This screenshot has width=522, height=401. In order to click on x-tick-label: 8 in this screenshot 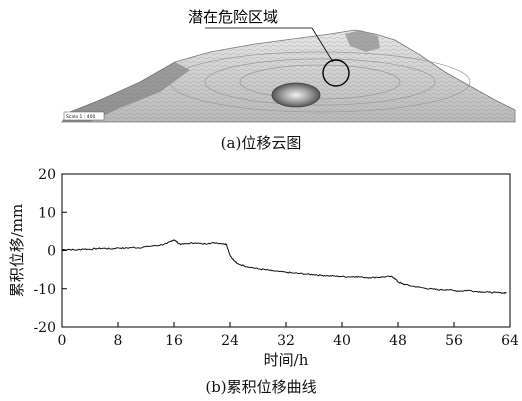, I will do `click(118, 341)`.